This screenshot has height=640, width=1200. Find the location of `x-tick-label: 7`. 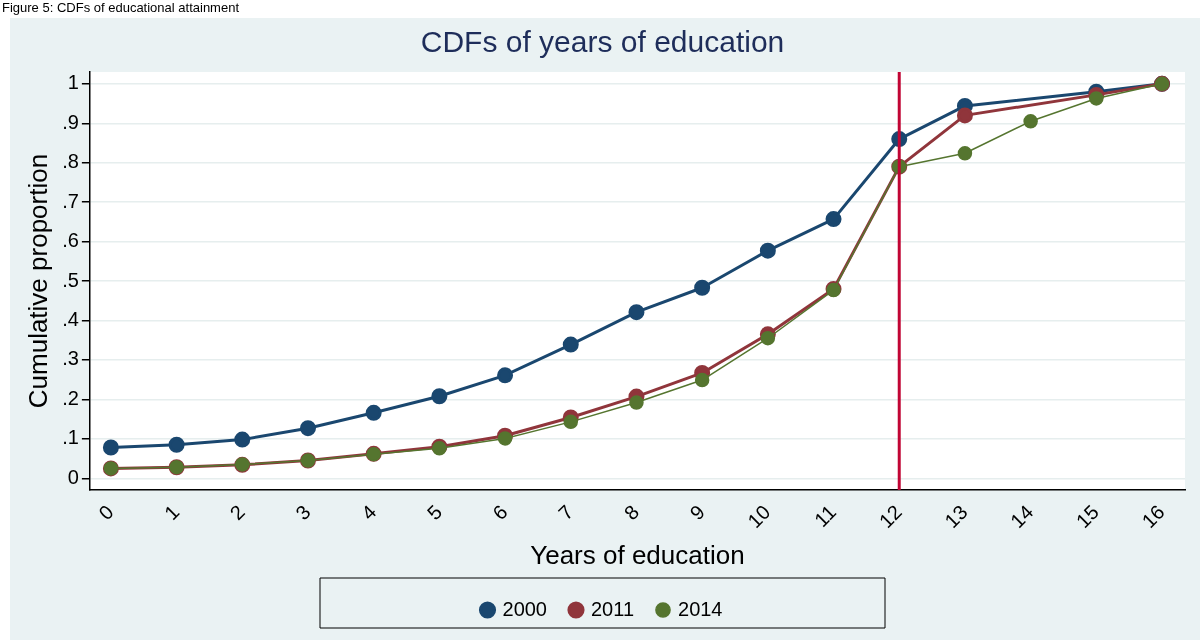

x-tick-label: 7 is located at coordinates (566, 512).